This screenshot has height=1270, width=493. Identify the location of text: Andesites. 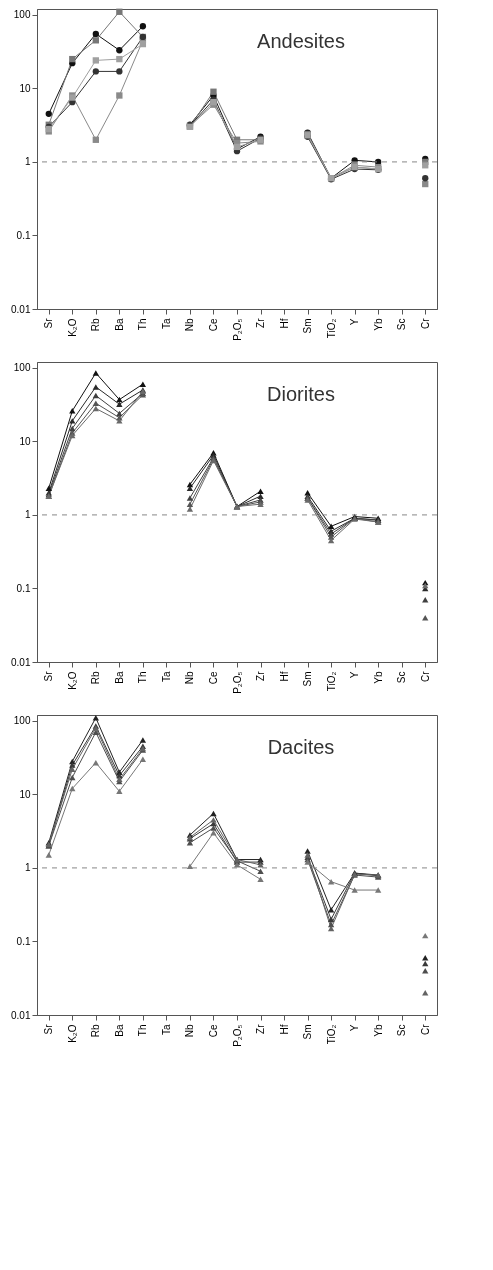
(301, 41).